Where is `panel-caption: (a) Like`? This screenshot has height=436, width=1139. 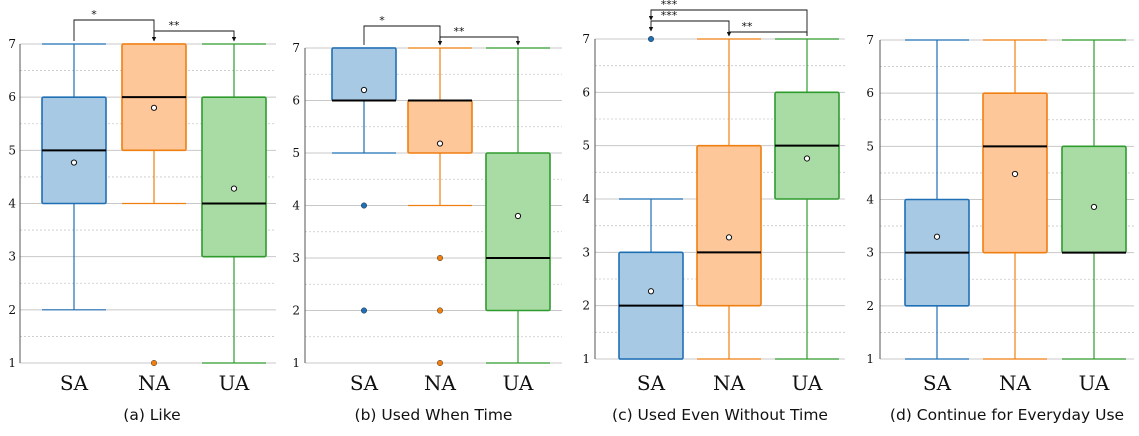
panel-caption: (a) Like is located at coordinates (151, 415).